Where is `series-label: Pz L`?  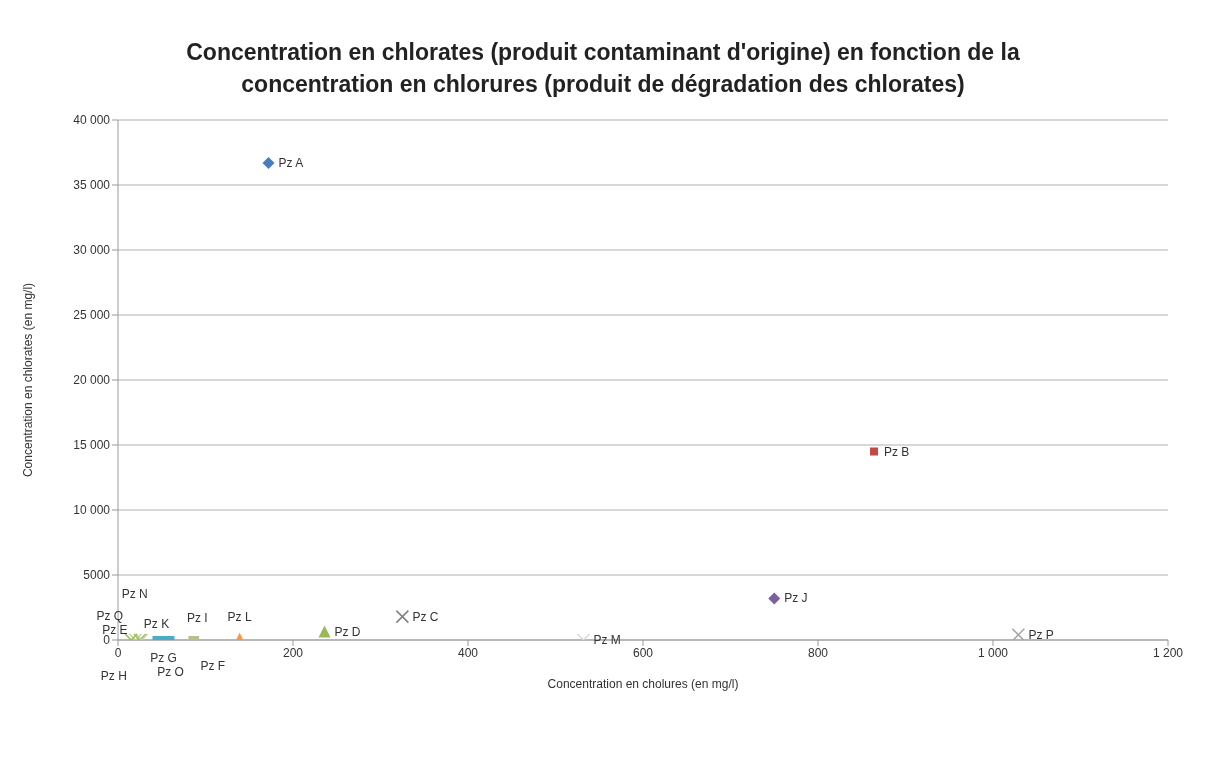 series-label: Pz L is located at coordinates (239, 616).